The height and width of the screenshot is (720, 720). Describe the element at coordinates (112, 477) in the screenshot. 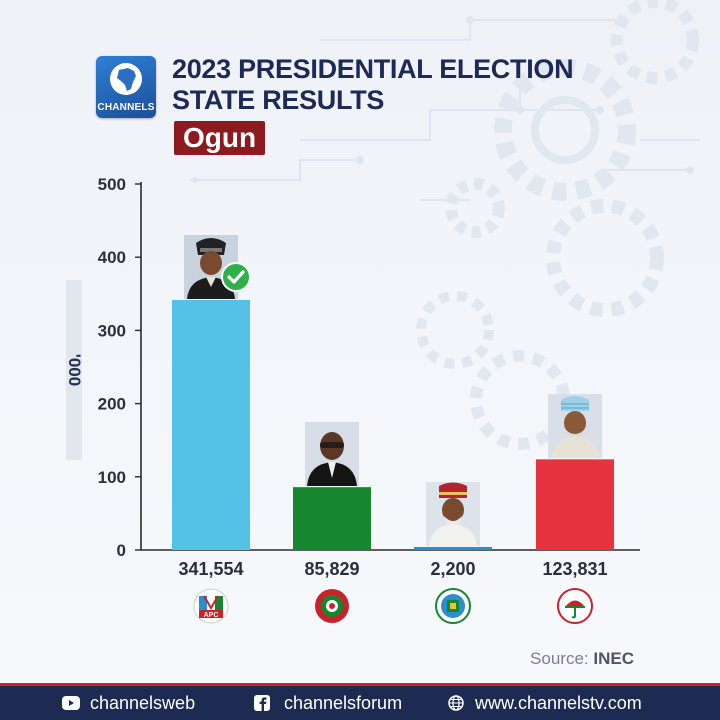

I see `y-tick-label: 100` at that location.